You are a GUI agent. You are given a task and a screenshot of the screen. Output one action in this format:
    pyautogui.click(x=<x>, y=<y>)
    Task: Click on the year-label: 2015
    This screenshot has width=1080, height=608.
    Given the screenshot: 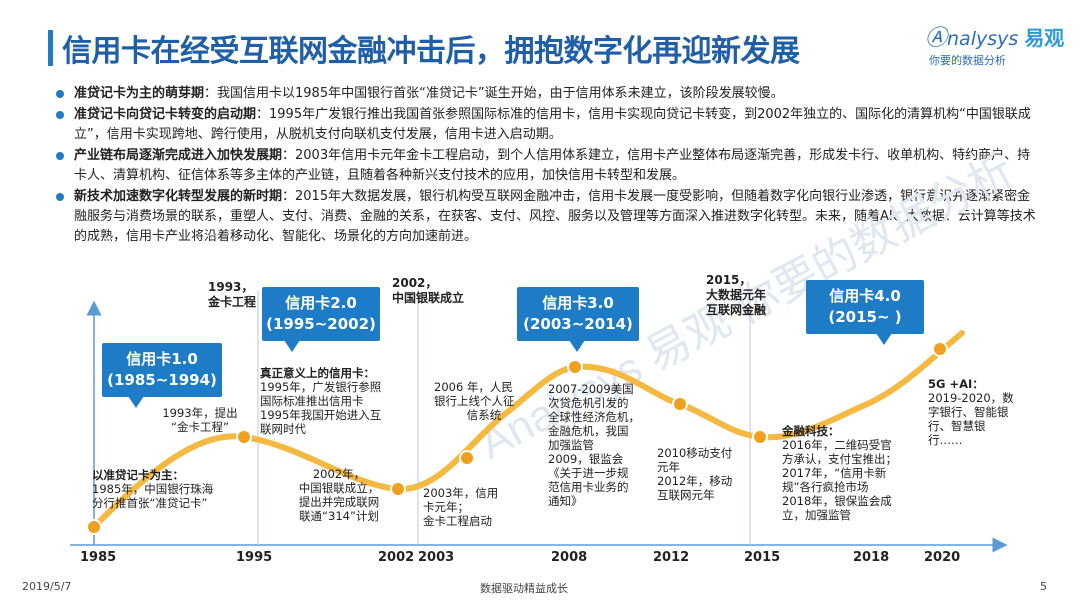 What is the action you would take?
    pyautogui.click(x=762, y=557)
    